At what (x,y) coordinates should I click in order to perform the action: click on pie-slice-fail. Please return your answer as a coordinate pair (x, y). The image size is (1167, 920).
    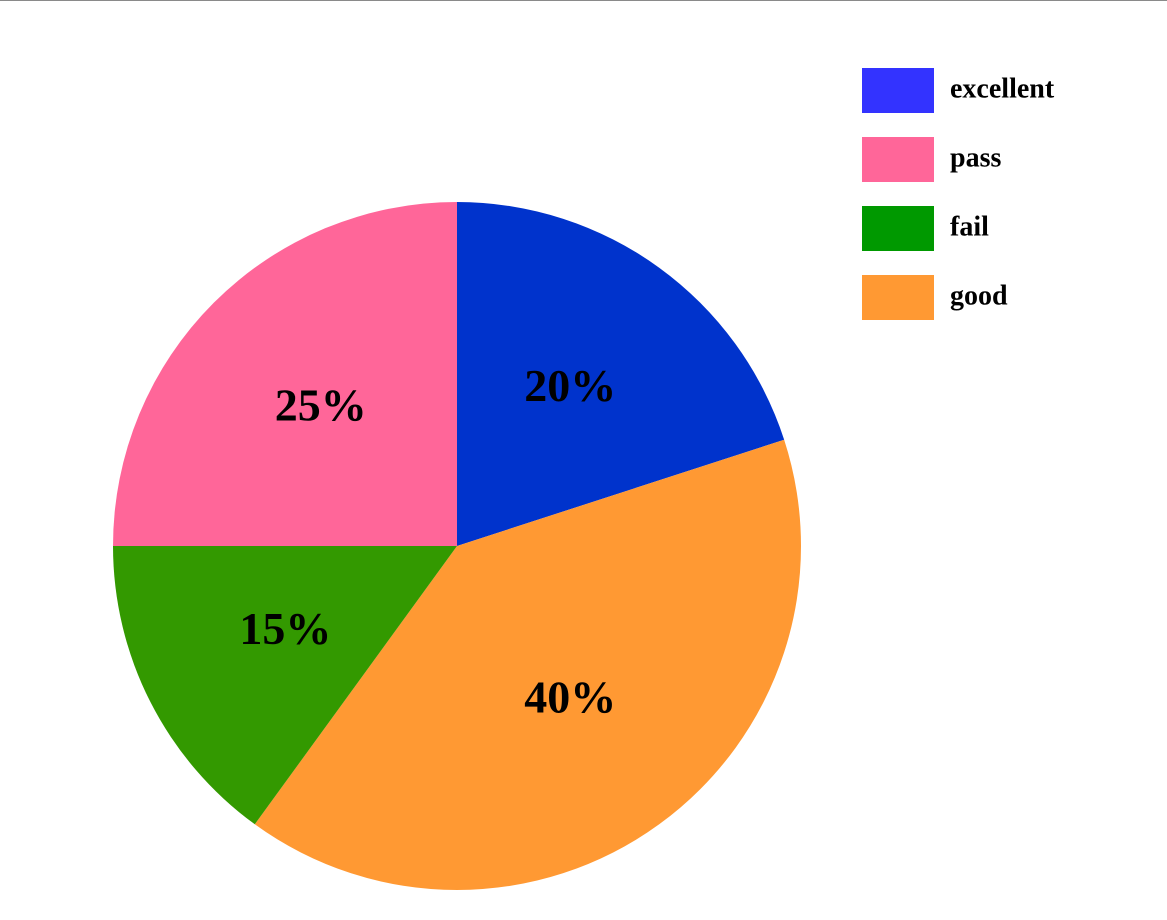
    Looking at the image, I should click on (285, 685).